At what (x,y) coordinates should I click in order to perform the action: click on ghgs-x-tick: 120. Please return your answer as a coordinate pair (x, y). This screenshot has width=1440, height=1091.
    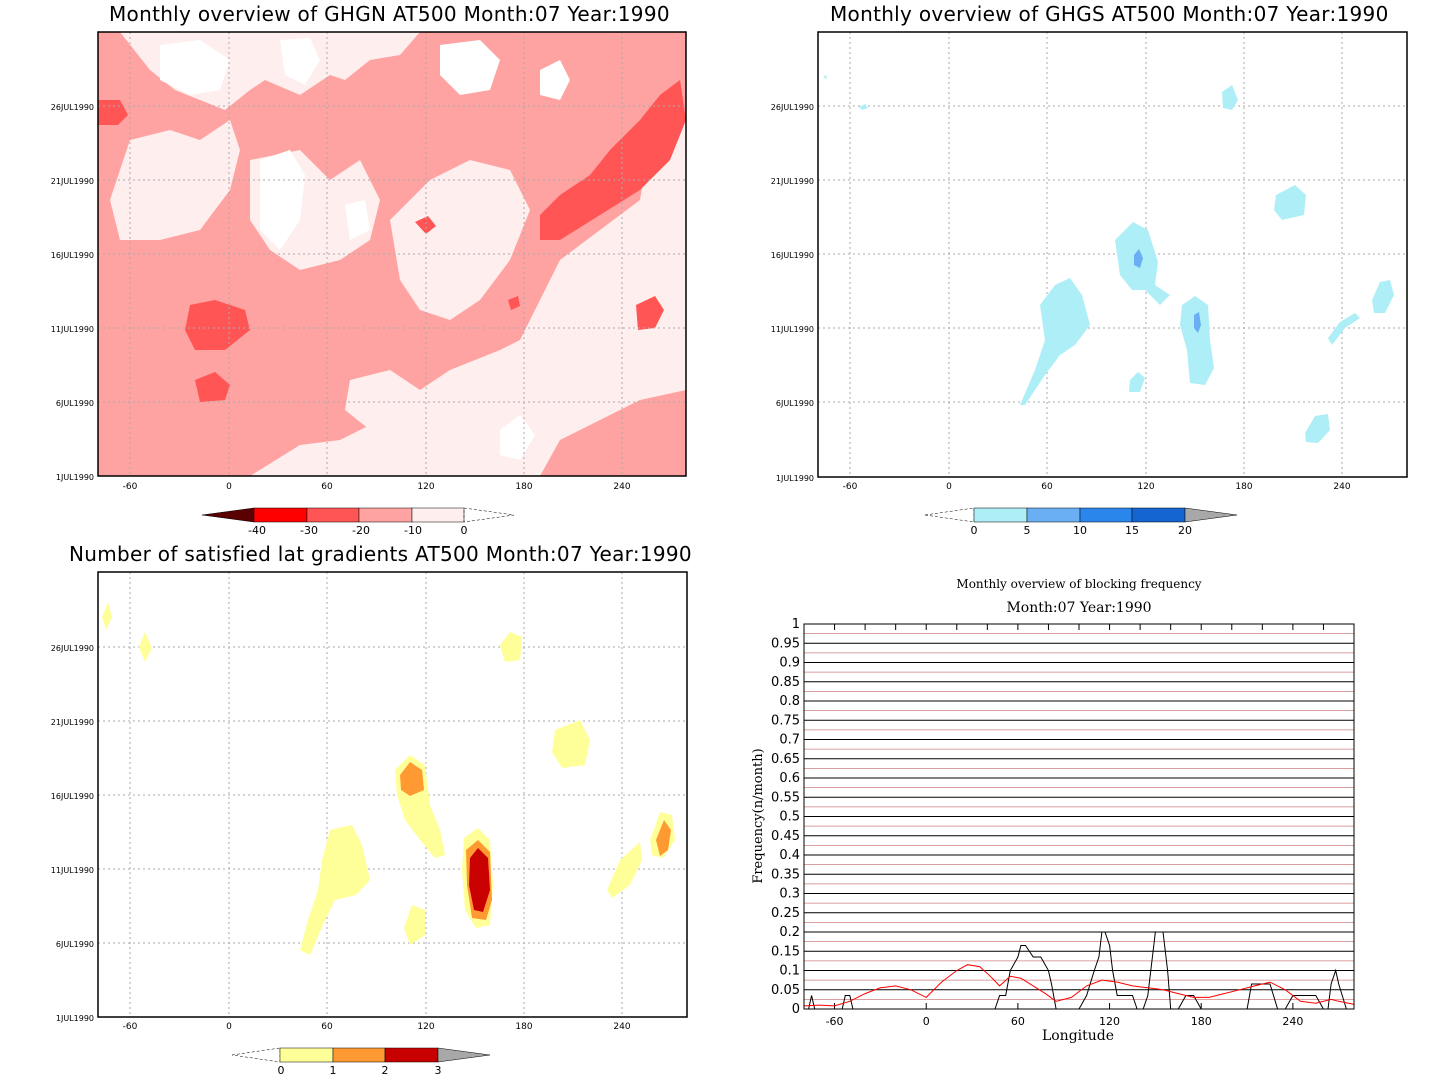
    Looking at the image, I should click on (1145, 487).